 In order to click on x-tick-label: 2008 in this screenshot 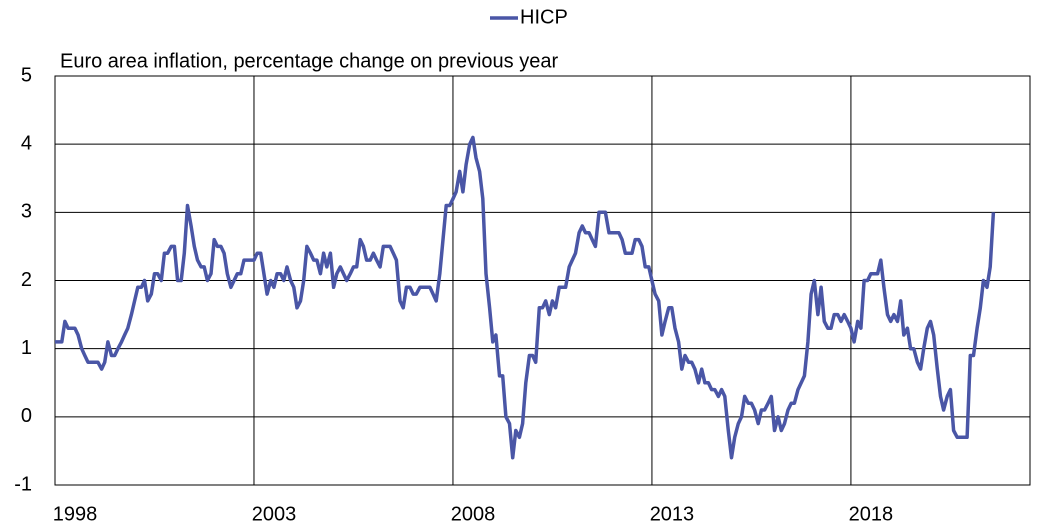, I will do `click(473, 514)`.